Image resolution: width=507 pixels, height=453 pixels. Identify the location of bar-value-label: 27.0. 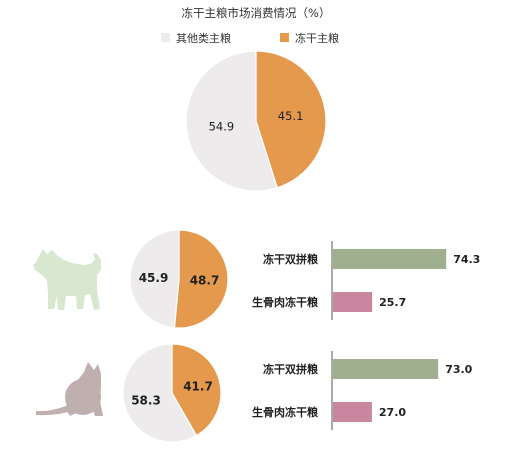
(392, 412).